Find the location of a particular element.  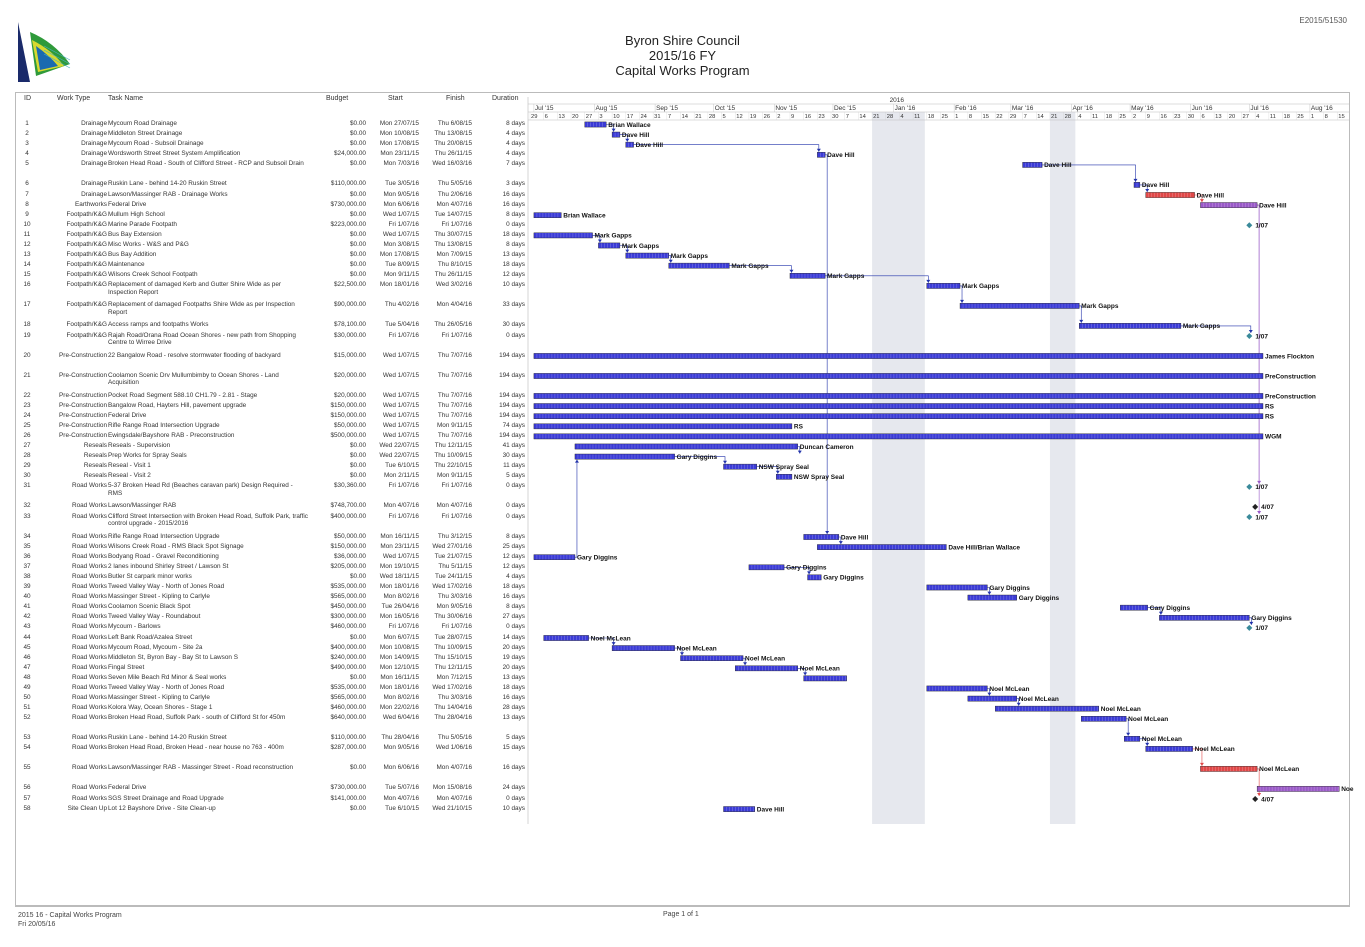

task-start: Tue 5/04/16 is located at coordinates (402, 325).